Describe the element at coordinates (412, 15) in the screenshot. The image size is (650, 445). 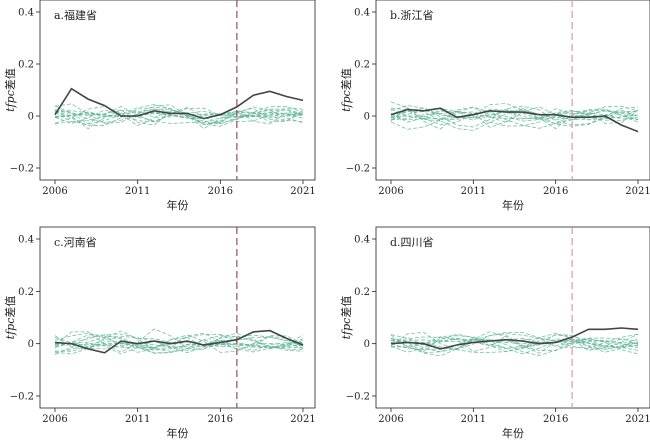
I see `panel-title: b.浙江省` at that location.